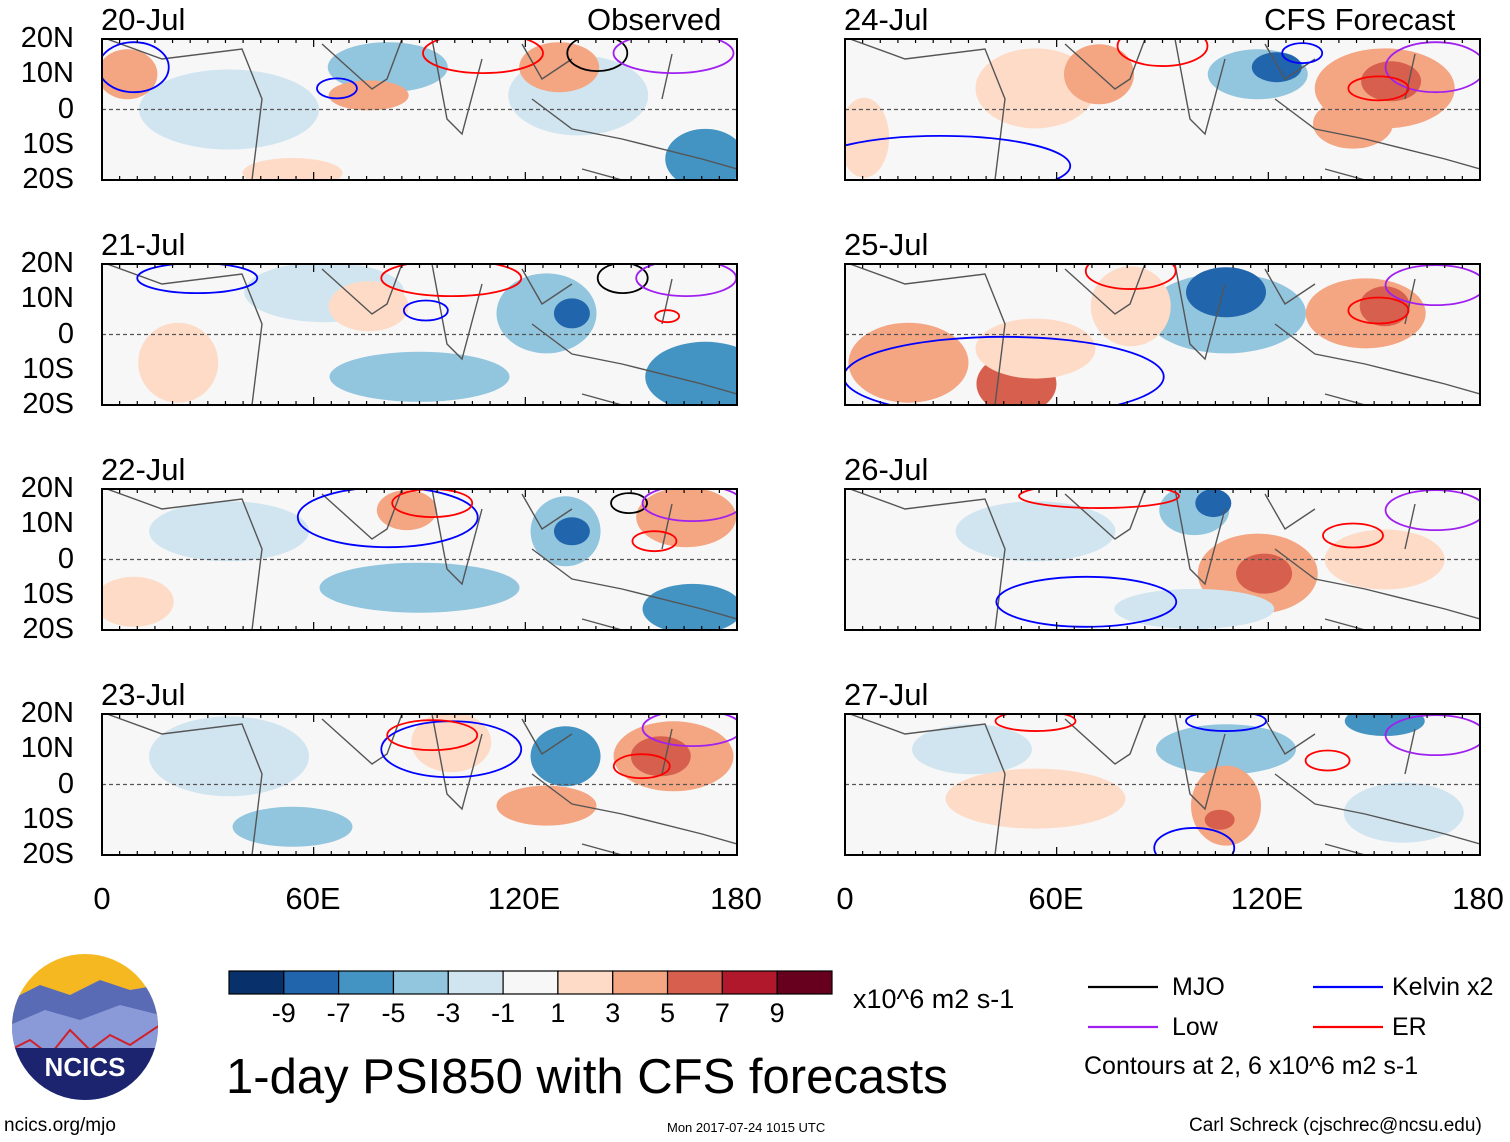 The width and height of the screenshot is (1510, 1142). Describe the element at coordinates (1409, 1027) in the screenshot. I see `legend-er: ER` at that location.